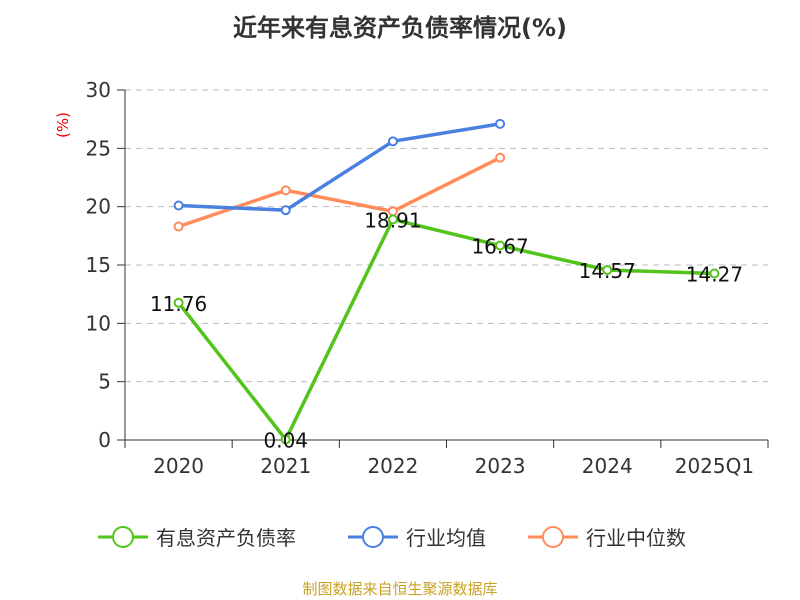 The width and height of the screenshot is (800, 600). I want to click on data-label: 14.27, so click(714, 275).